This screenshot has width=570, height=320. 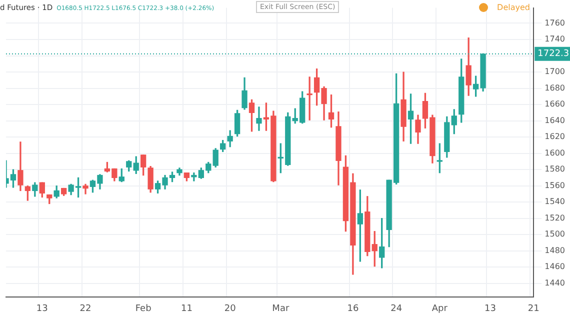 What do you see at coordinates (554, 234) in the screenshot?
I see `y-tick-label: 1500` at bounding box center [554, 234].